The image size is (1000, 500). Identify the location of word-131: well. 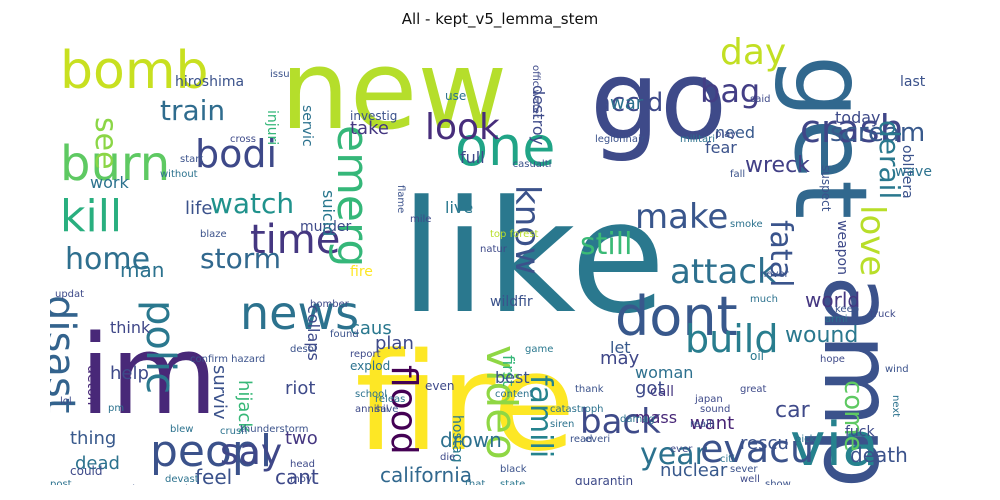
(750, 480).